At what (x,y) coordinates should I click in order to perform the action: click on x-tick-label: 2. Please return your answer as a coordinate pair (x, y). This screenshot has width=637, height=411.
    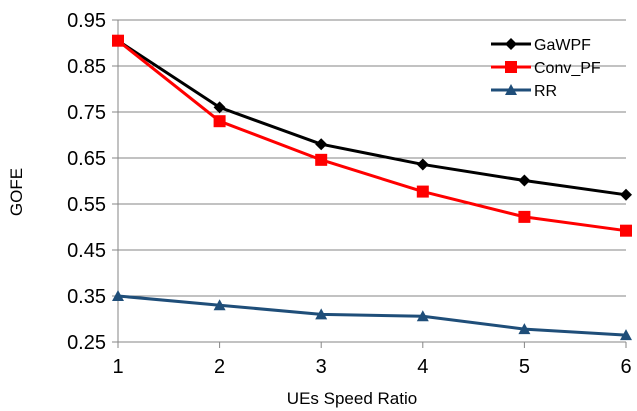
    Looking at the image, I should click on (219, 367).